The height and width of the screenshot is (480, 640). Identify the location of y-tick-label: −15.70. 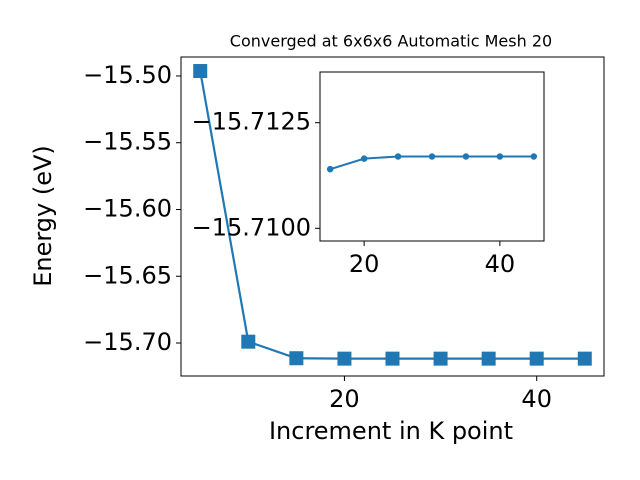
(127, 342).